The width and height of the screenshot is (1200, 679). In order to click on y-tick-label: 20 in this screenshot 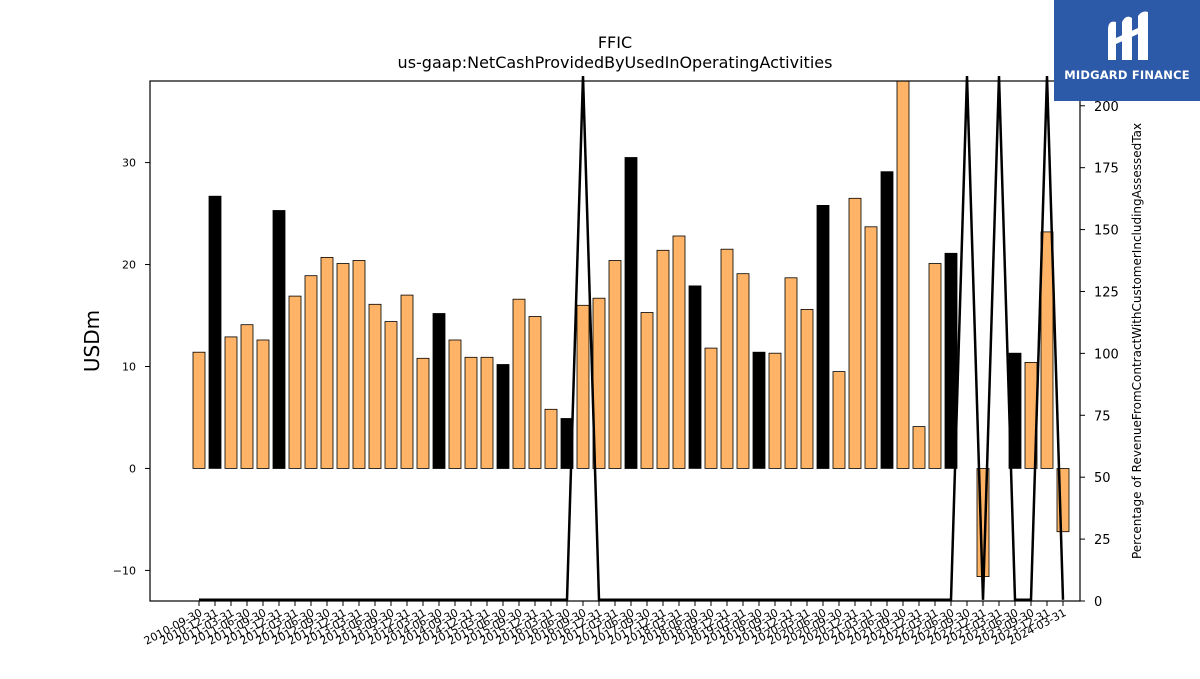, I will do `click(129, 265)`.